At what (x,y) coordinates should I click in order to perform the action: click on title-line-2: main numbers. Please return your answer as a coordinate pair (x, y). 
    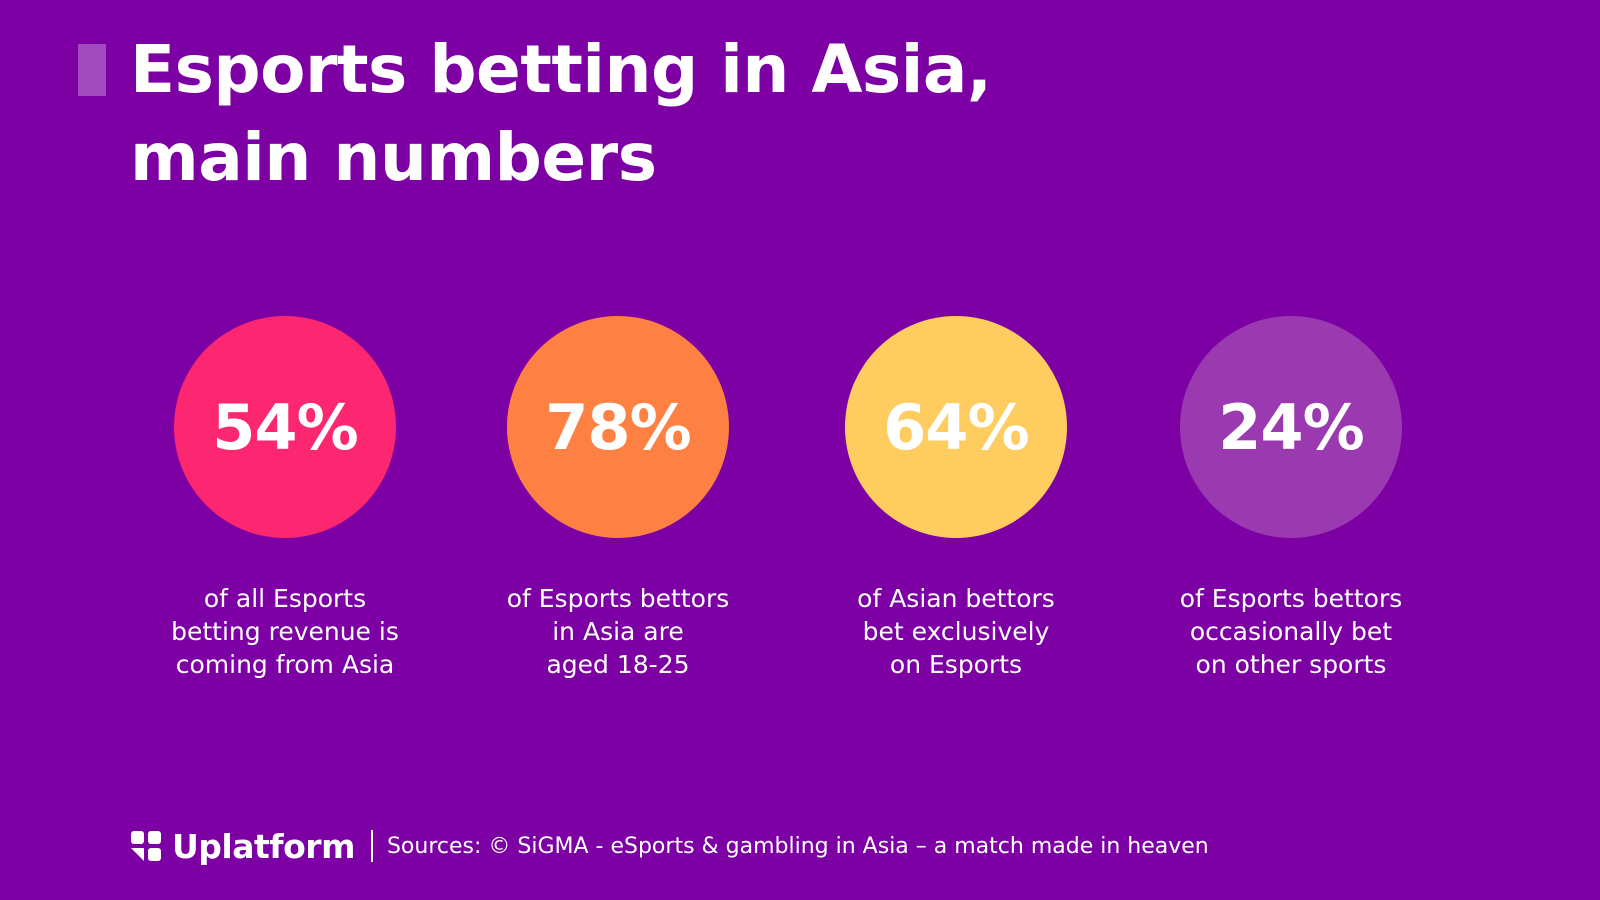
    Looking at the image, I should click on (393, 157).